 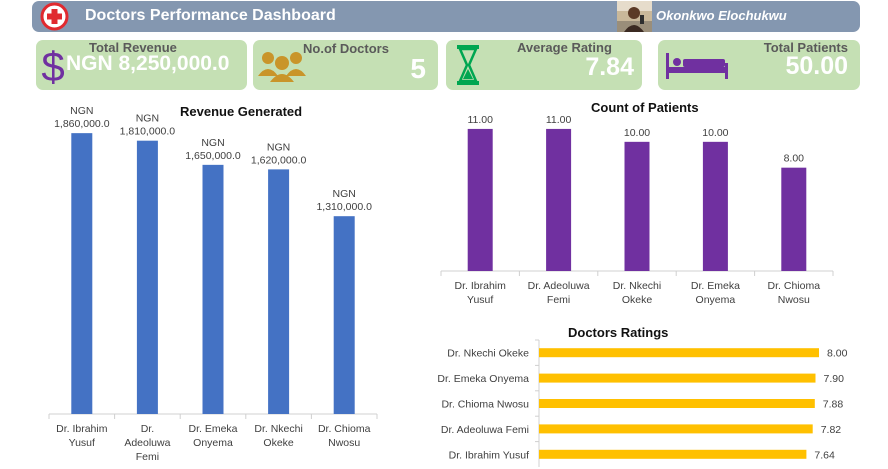 I want to click on kpi-revenue-label: Total Revenue, so click(x=133, y=47).